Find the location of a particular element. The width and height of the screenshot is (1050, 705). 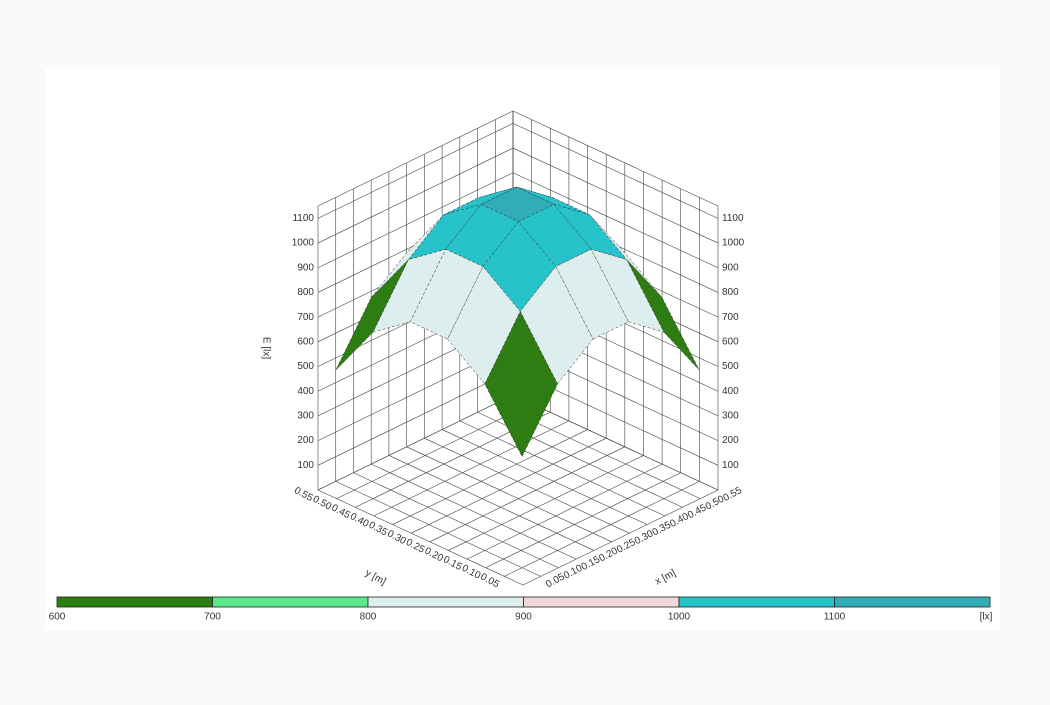

surface is located at coordinates (517, 322).